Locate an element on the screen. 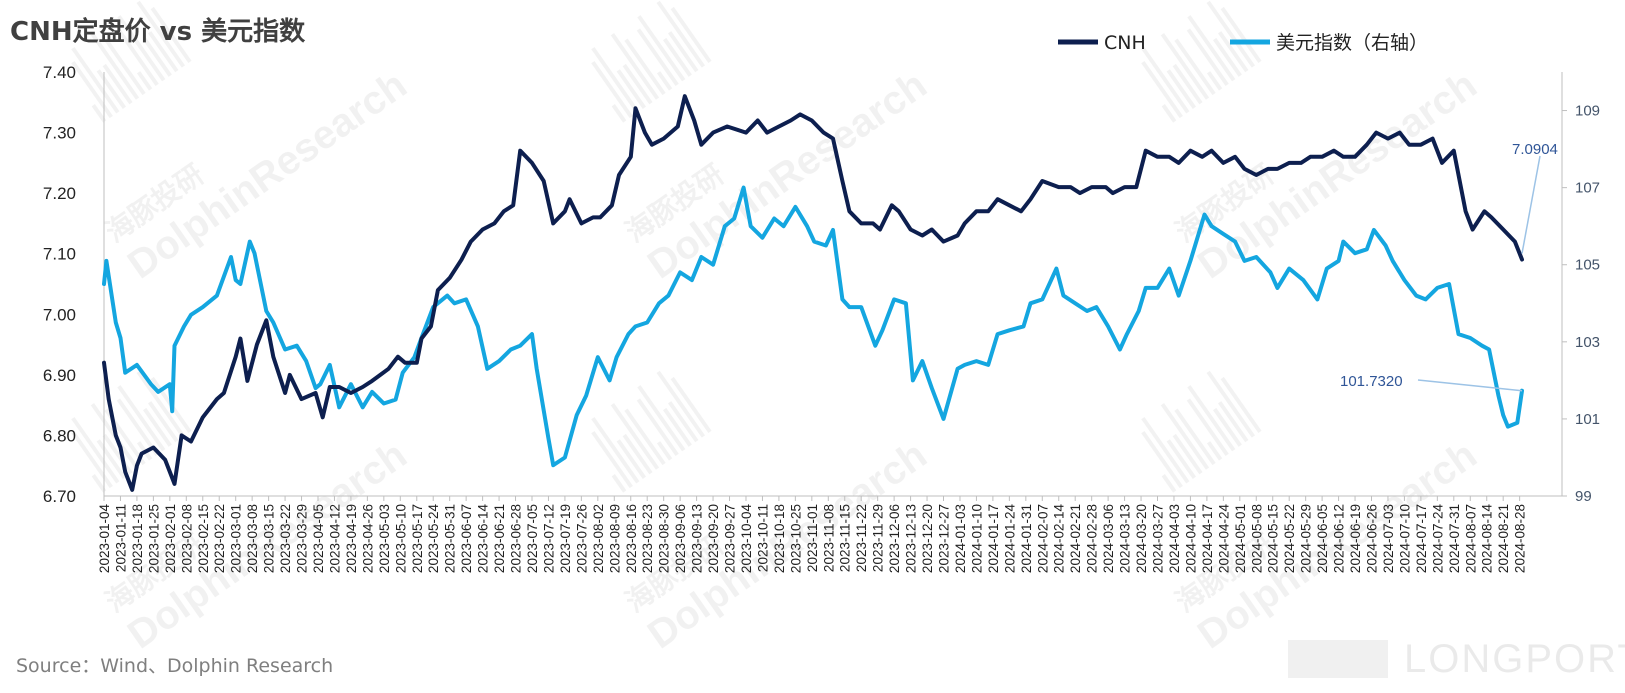 This screenshot has width=1625, height=693. annotation-leader-dxy is located at coordinates (1470, 385).